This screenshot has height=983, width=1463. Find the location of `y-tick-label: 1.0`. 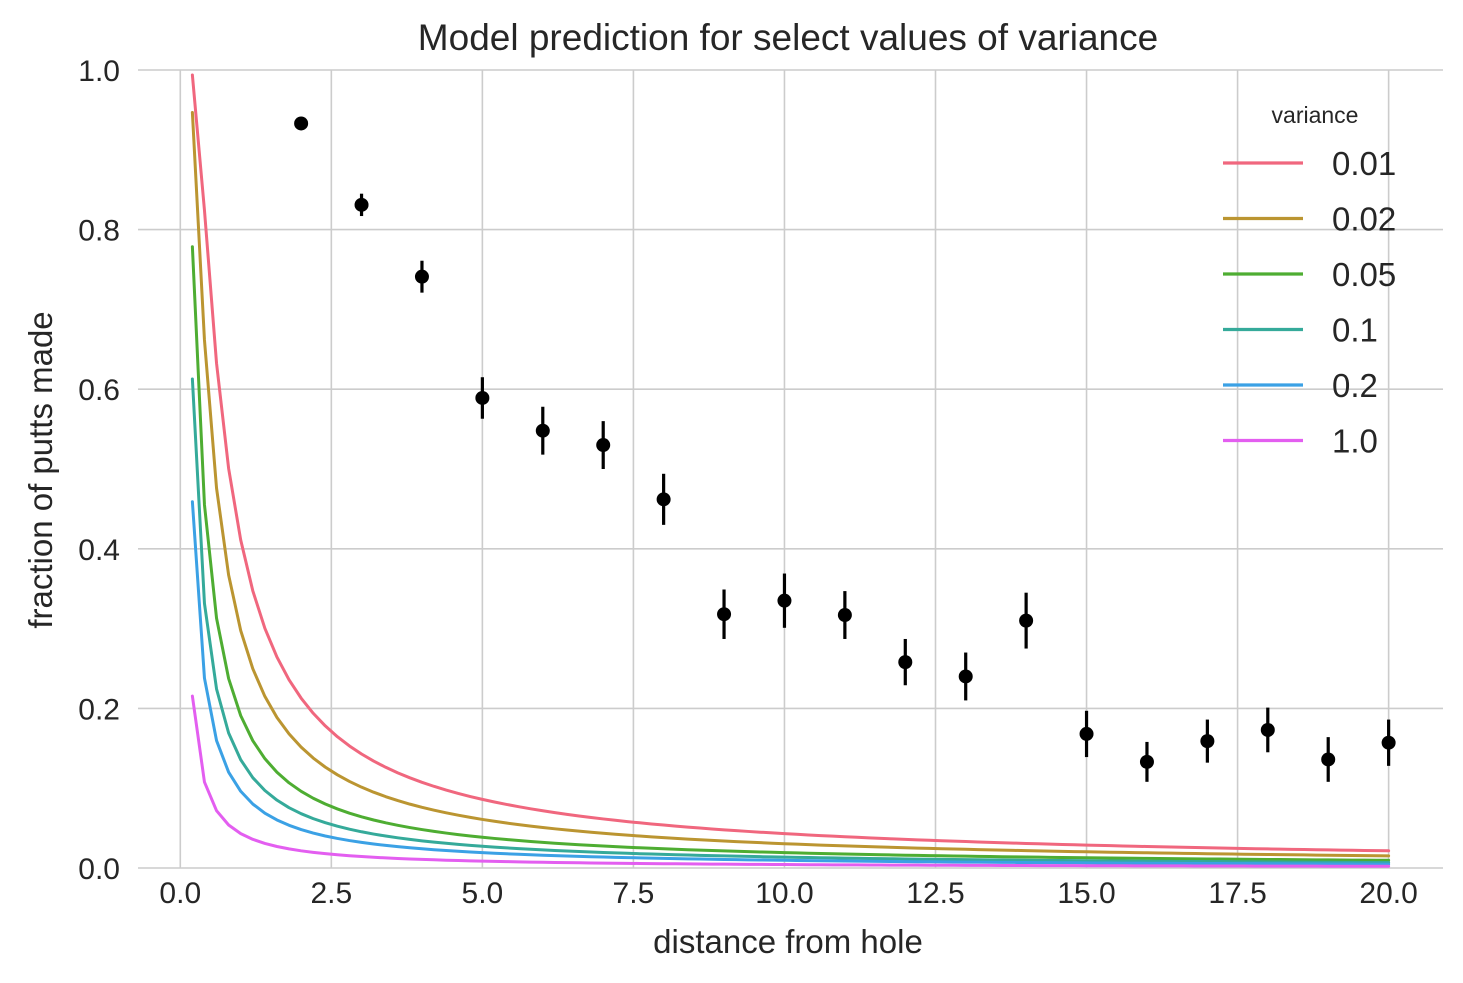

y-tick-label: 1.0 is located at coordinates (99, 71).